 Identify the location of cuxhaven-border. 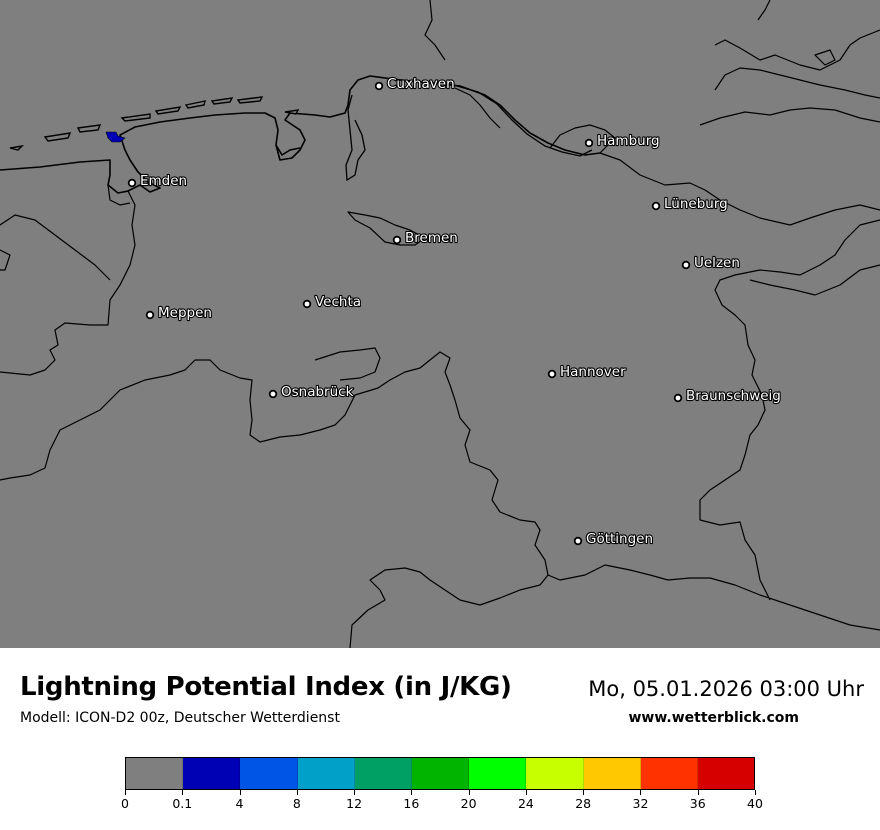
(435, 30).